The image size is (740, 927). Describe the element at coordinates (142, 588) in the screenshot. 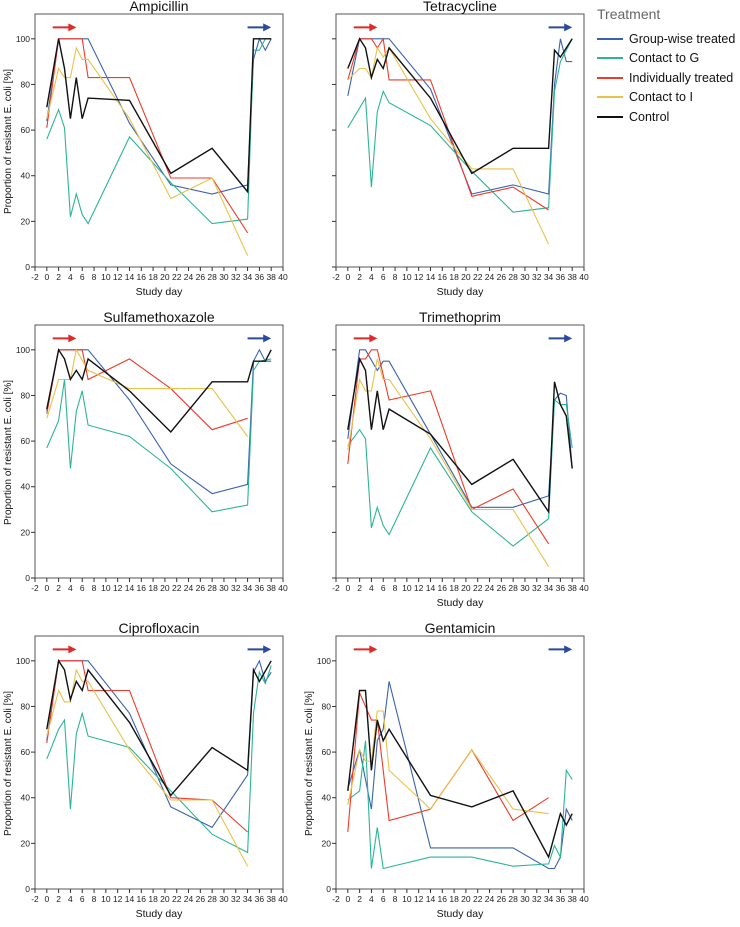

I see `x-tick-label: 16` at that location.